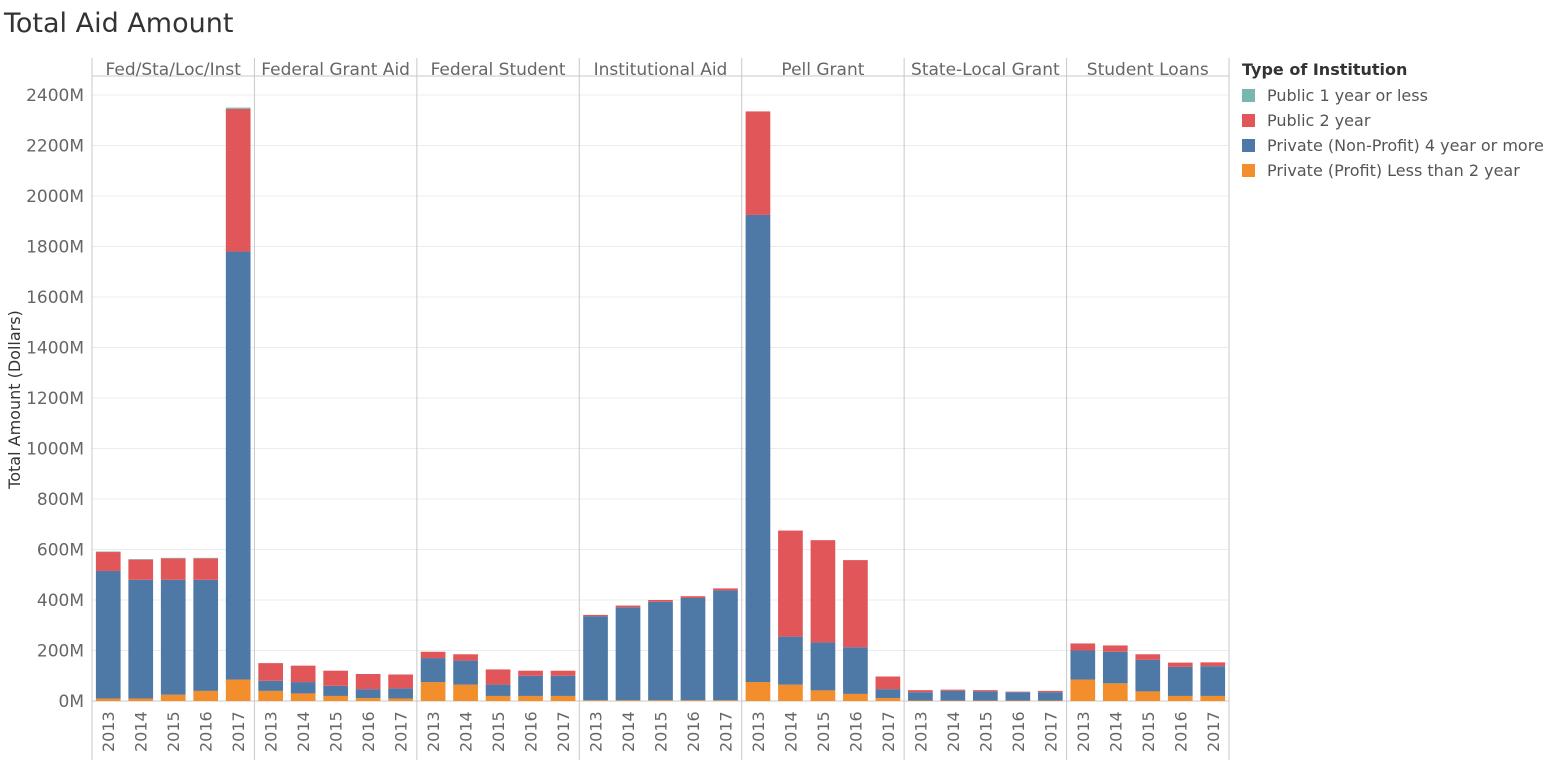 This screenshot has width=1568, height=762. Describe the element at coordinates (1393, 120) in the screenshot. I see `legend-item-public-2-year: Public 2 year` at that location.